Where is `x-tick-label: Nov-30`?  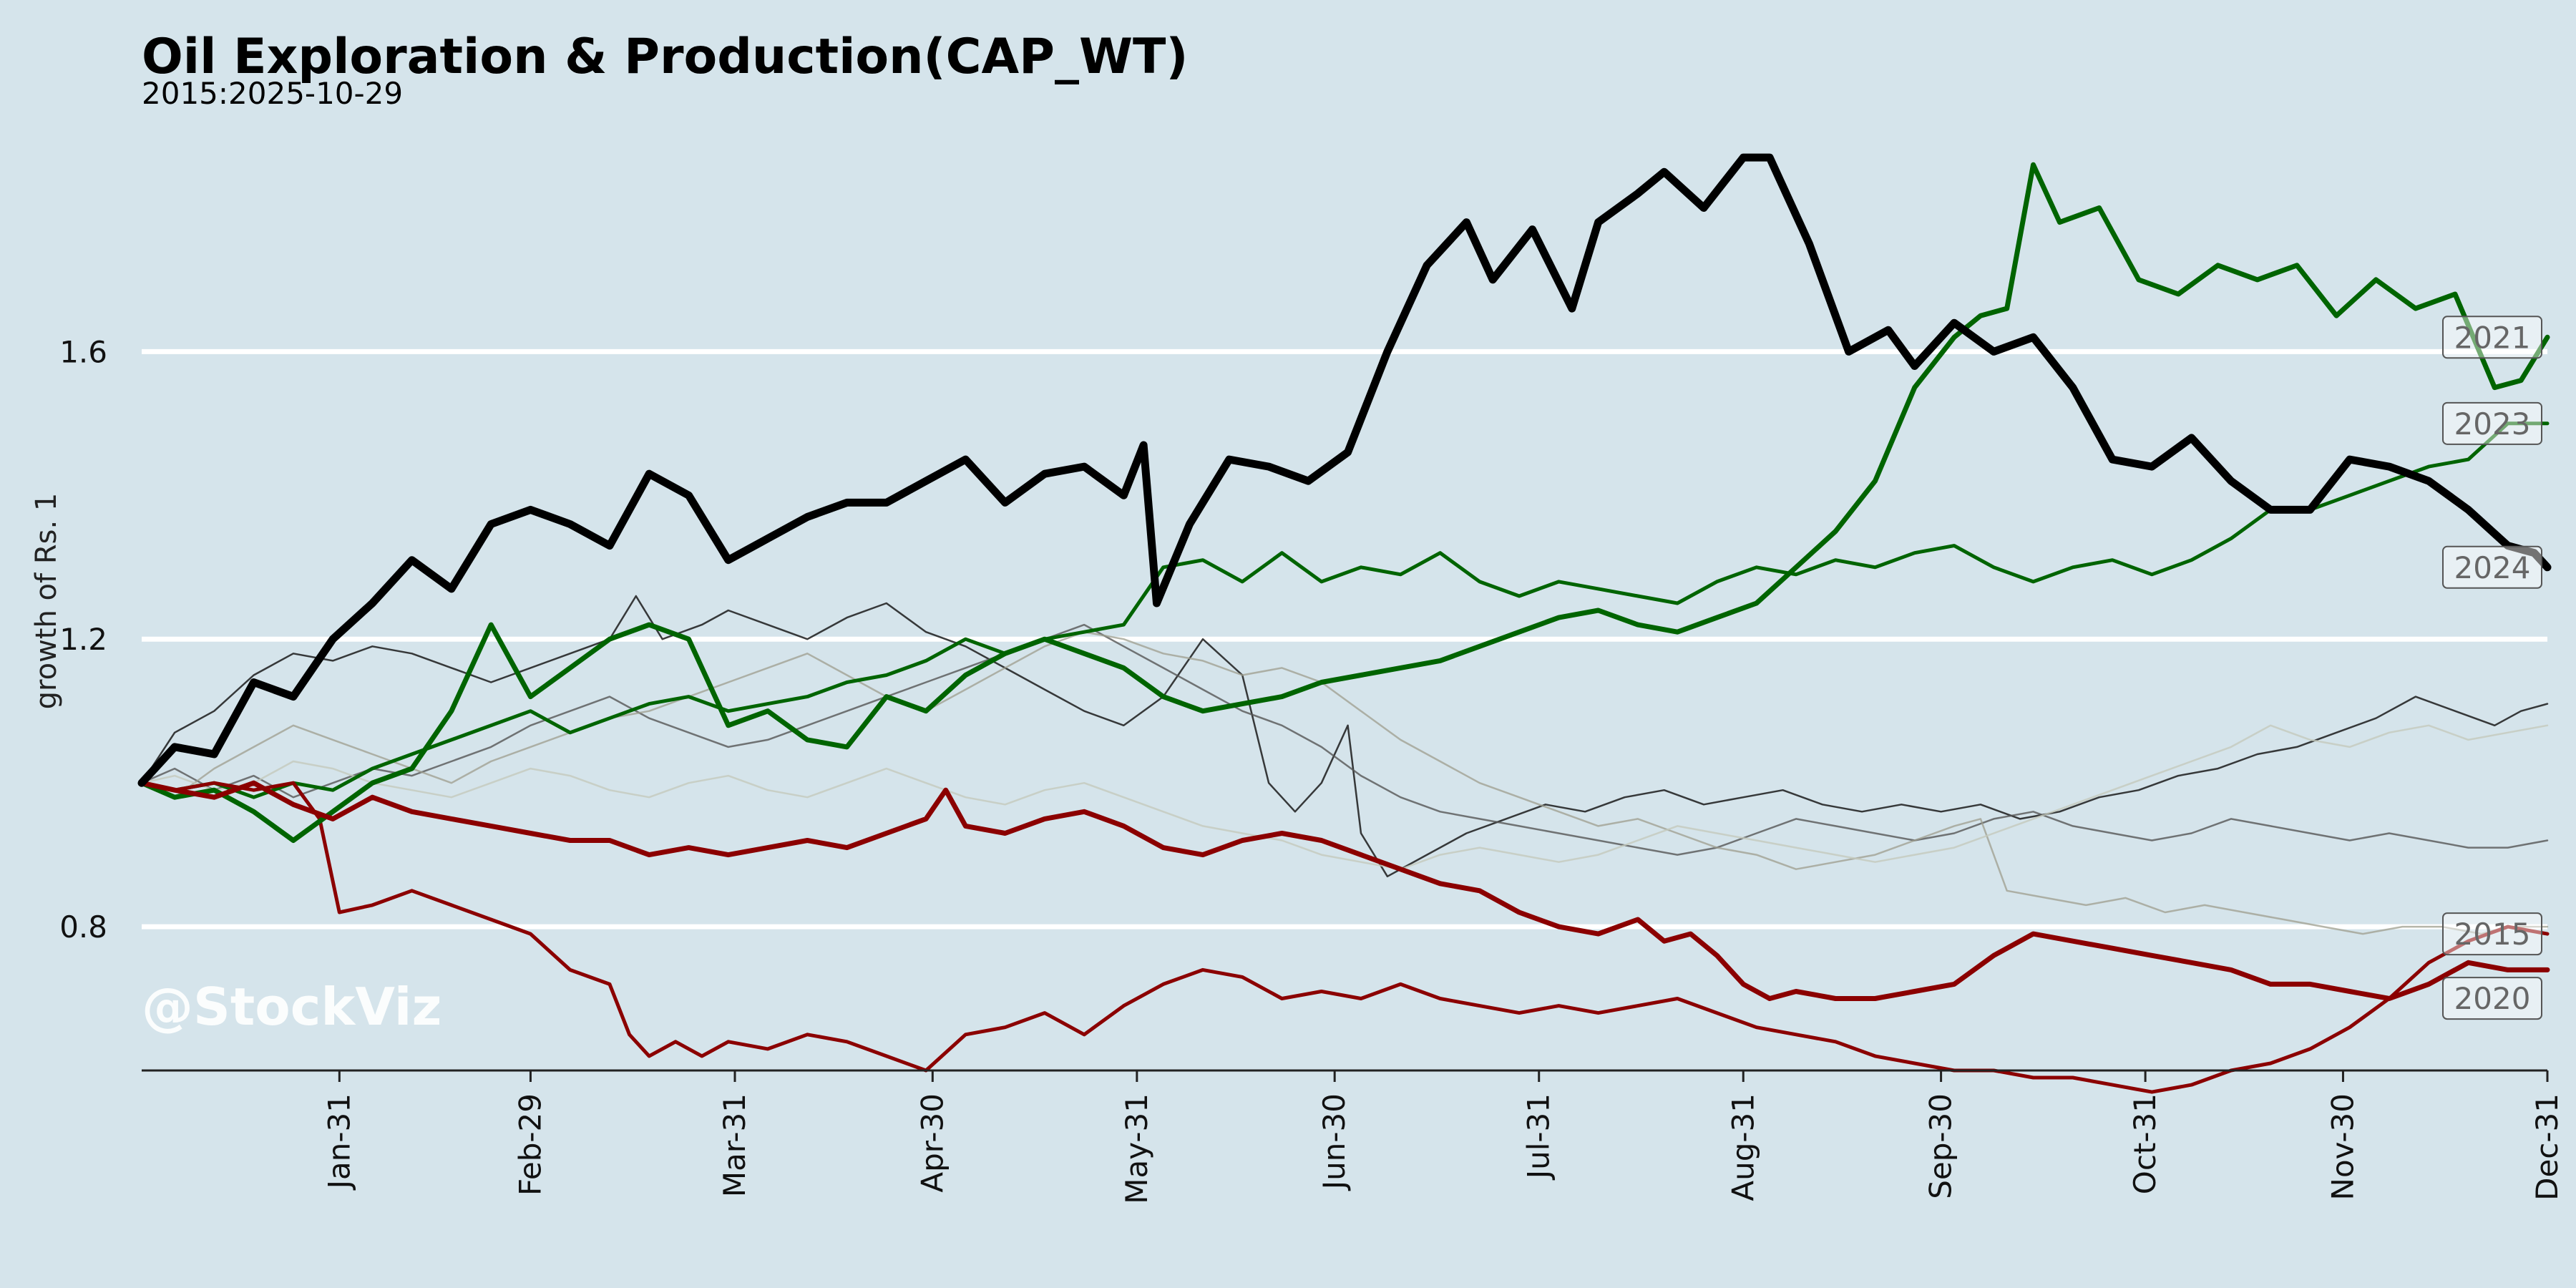 x-tick-label: Nov-30 is located at coordinates (2342, 1146).